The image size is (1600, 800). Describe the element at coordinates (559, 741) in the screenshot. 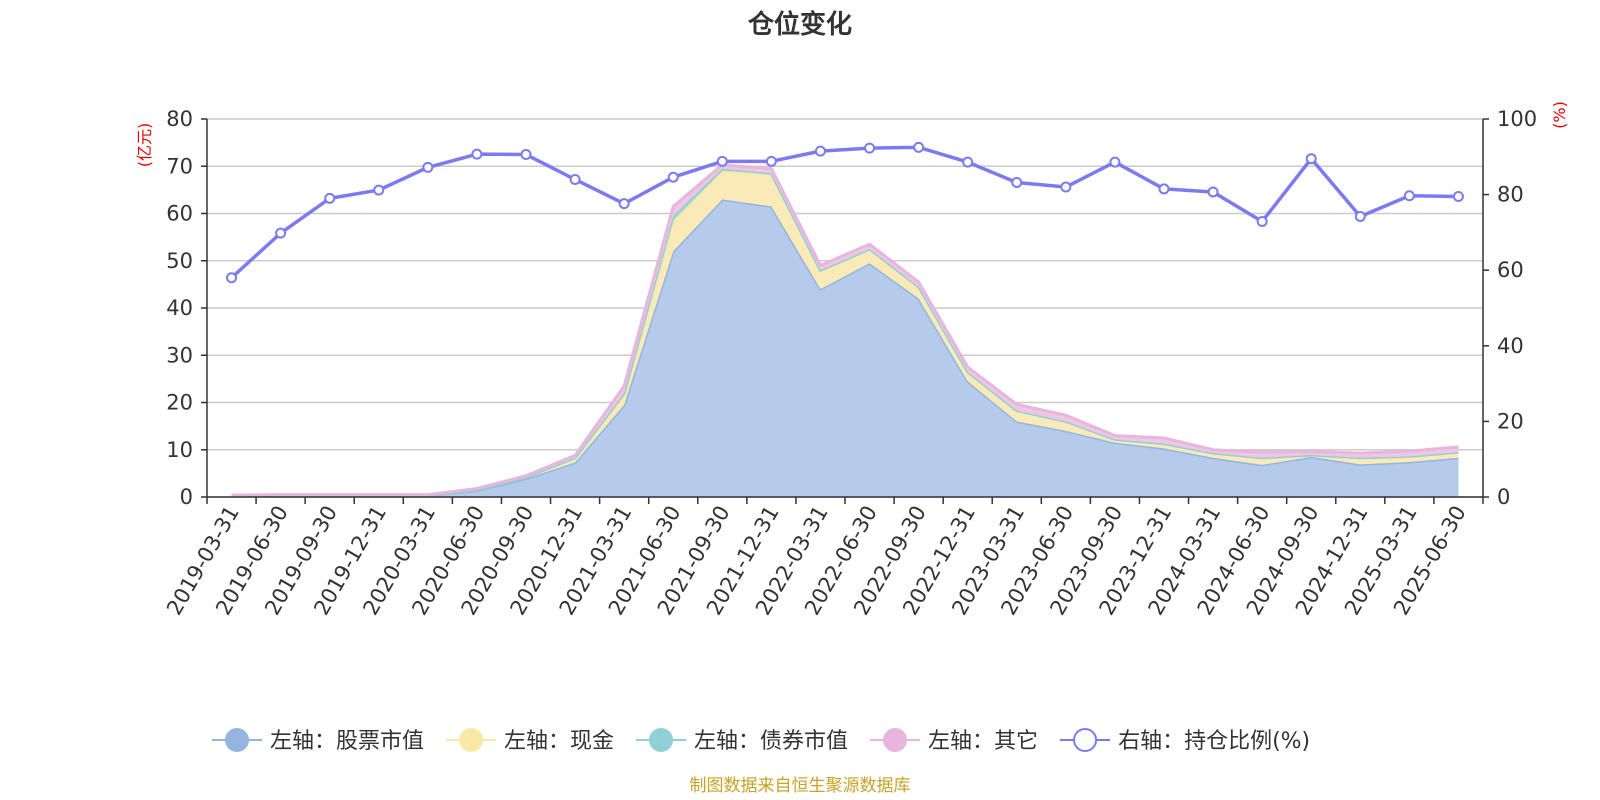

I see `legend-label: 左轴：现金` at that location.